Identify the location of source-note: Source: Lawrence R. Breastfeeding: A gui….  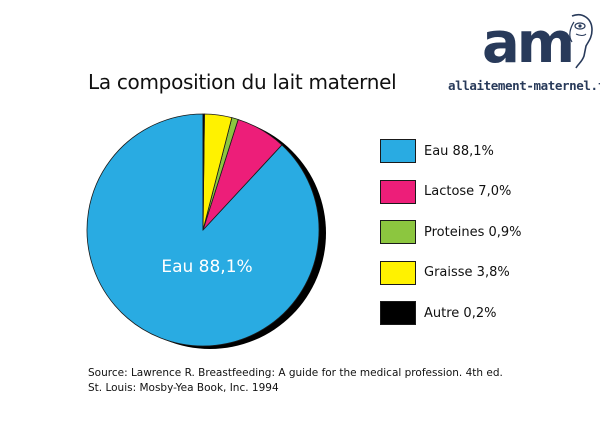
(295, 381).